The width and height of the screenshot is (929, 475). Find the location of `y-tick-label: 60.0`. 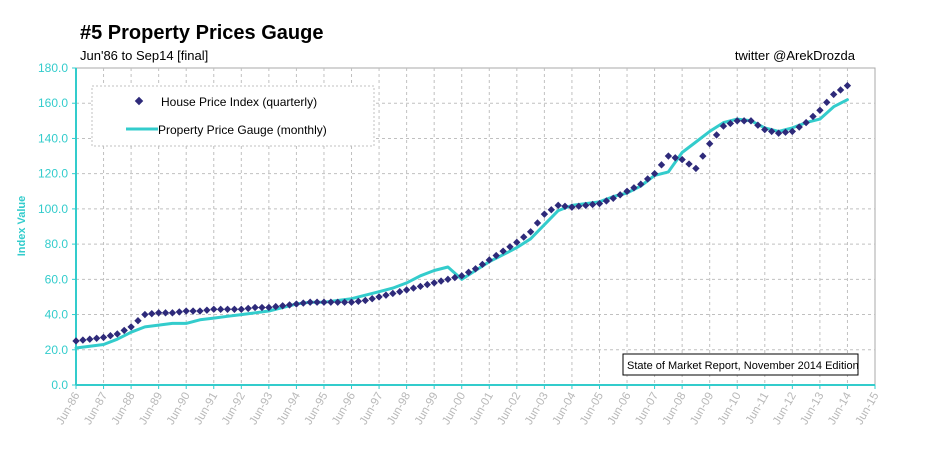

y-tick-label: 60.0 is located at coordinates (57, 279).